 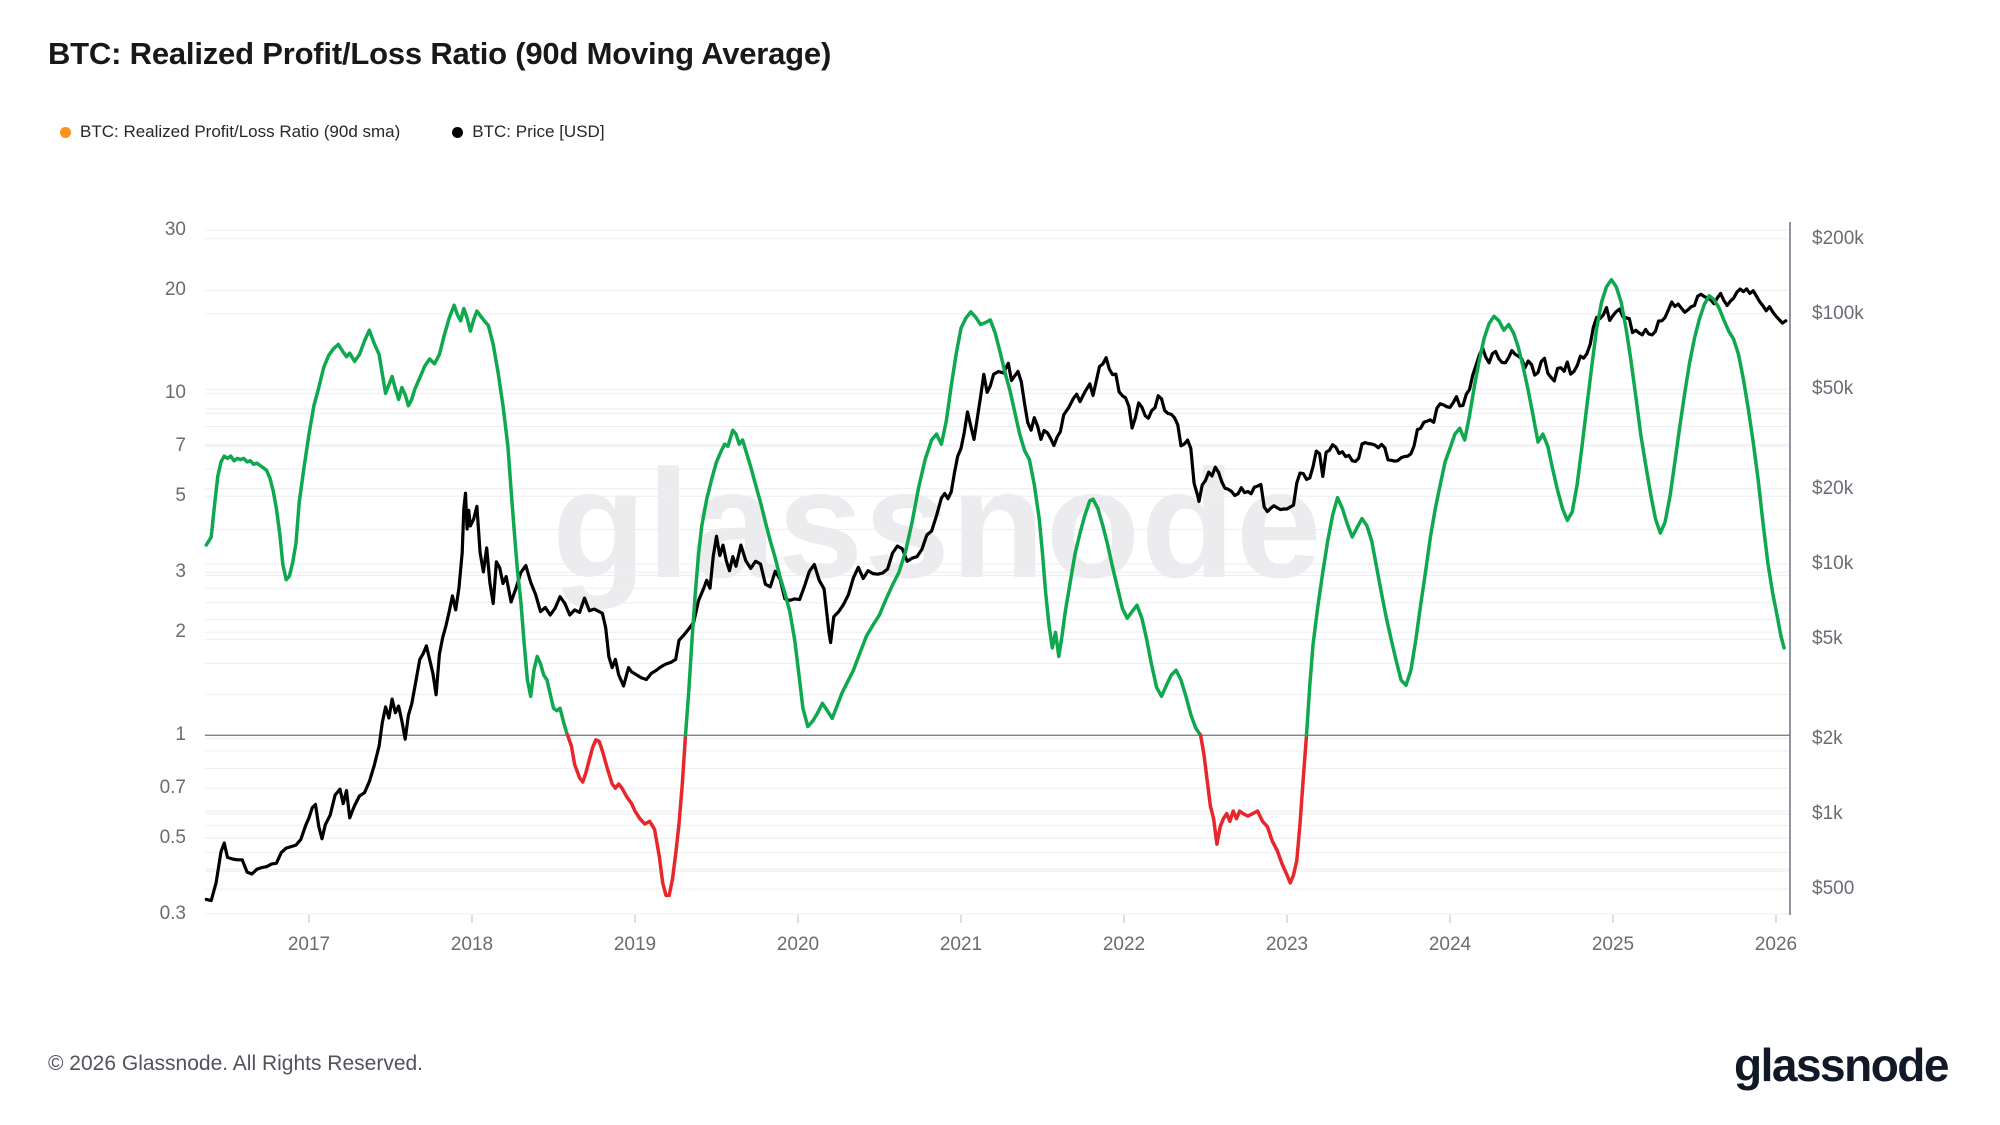 I want to click on x-axis-label: 2024, so click(x=1450, y=944).